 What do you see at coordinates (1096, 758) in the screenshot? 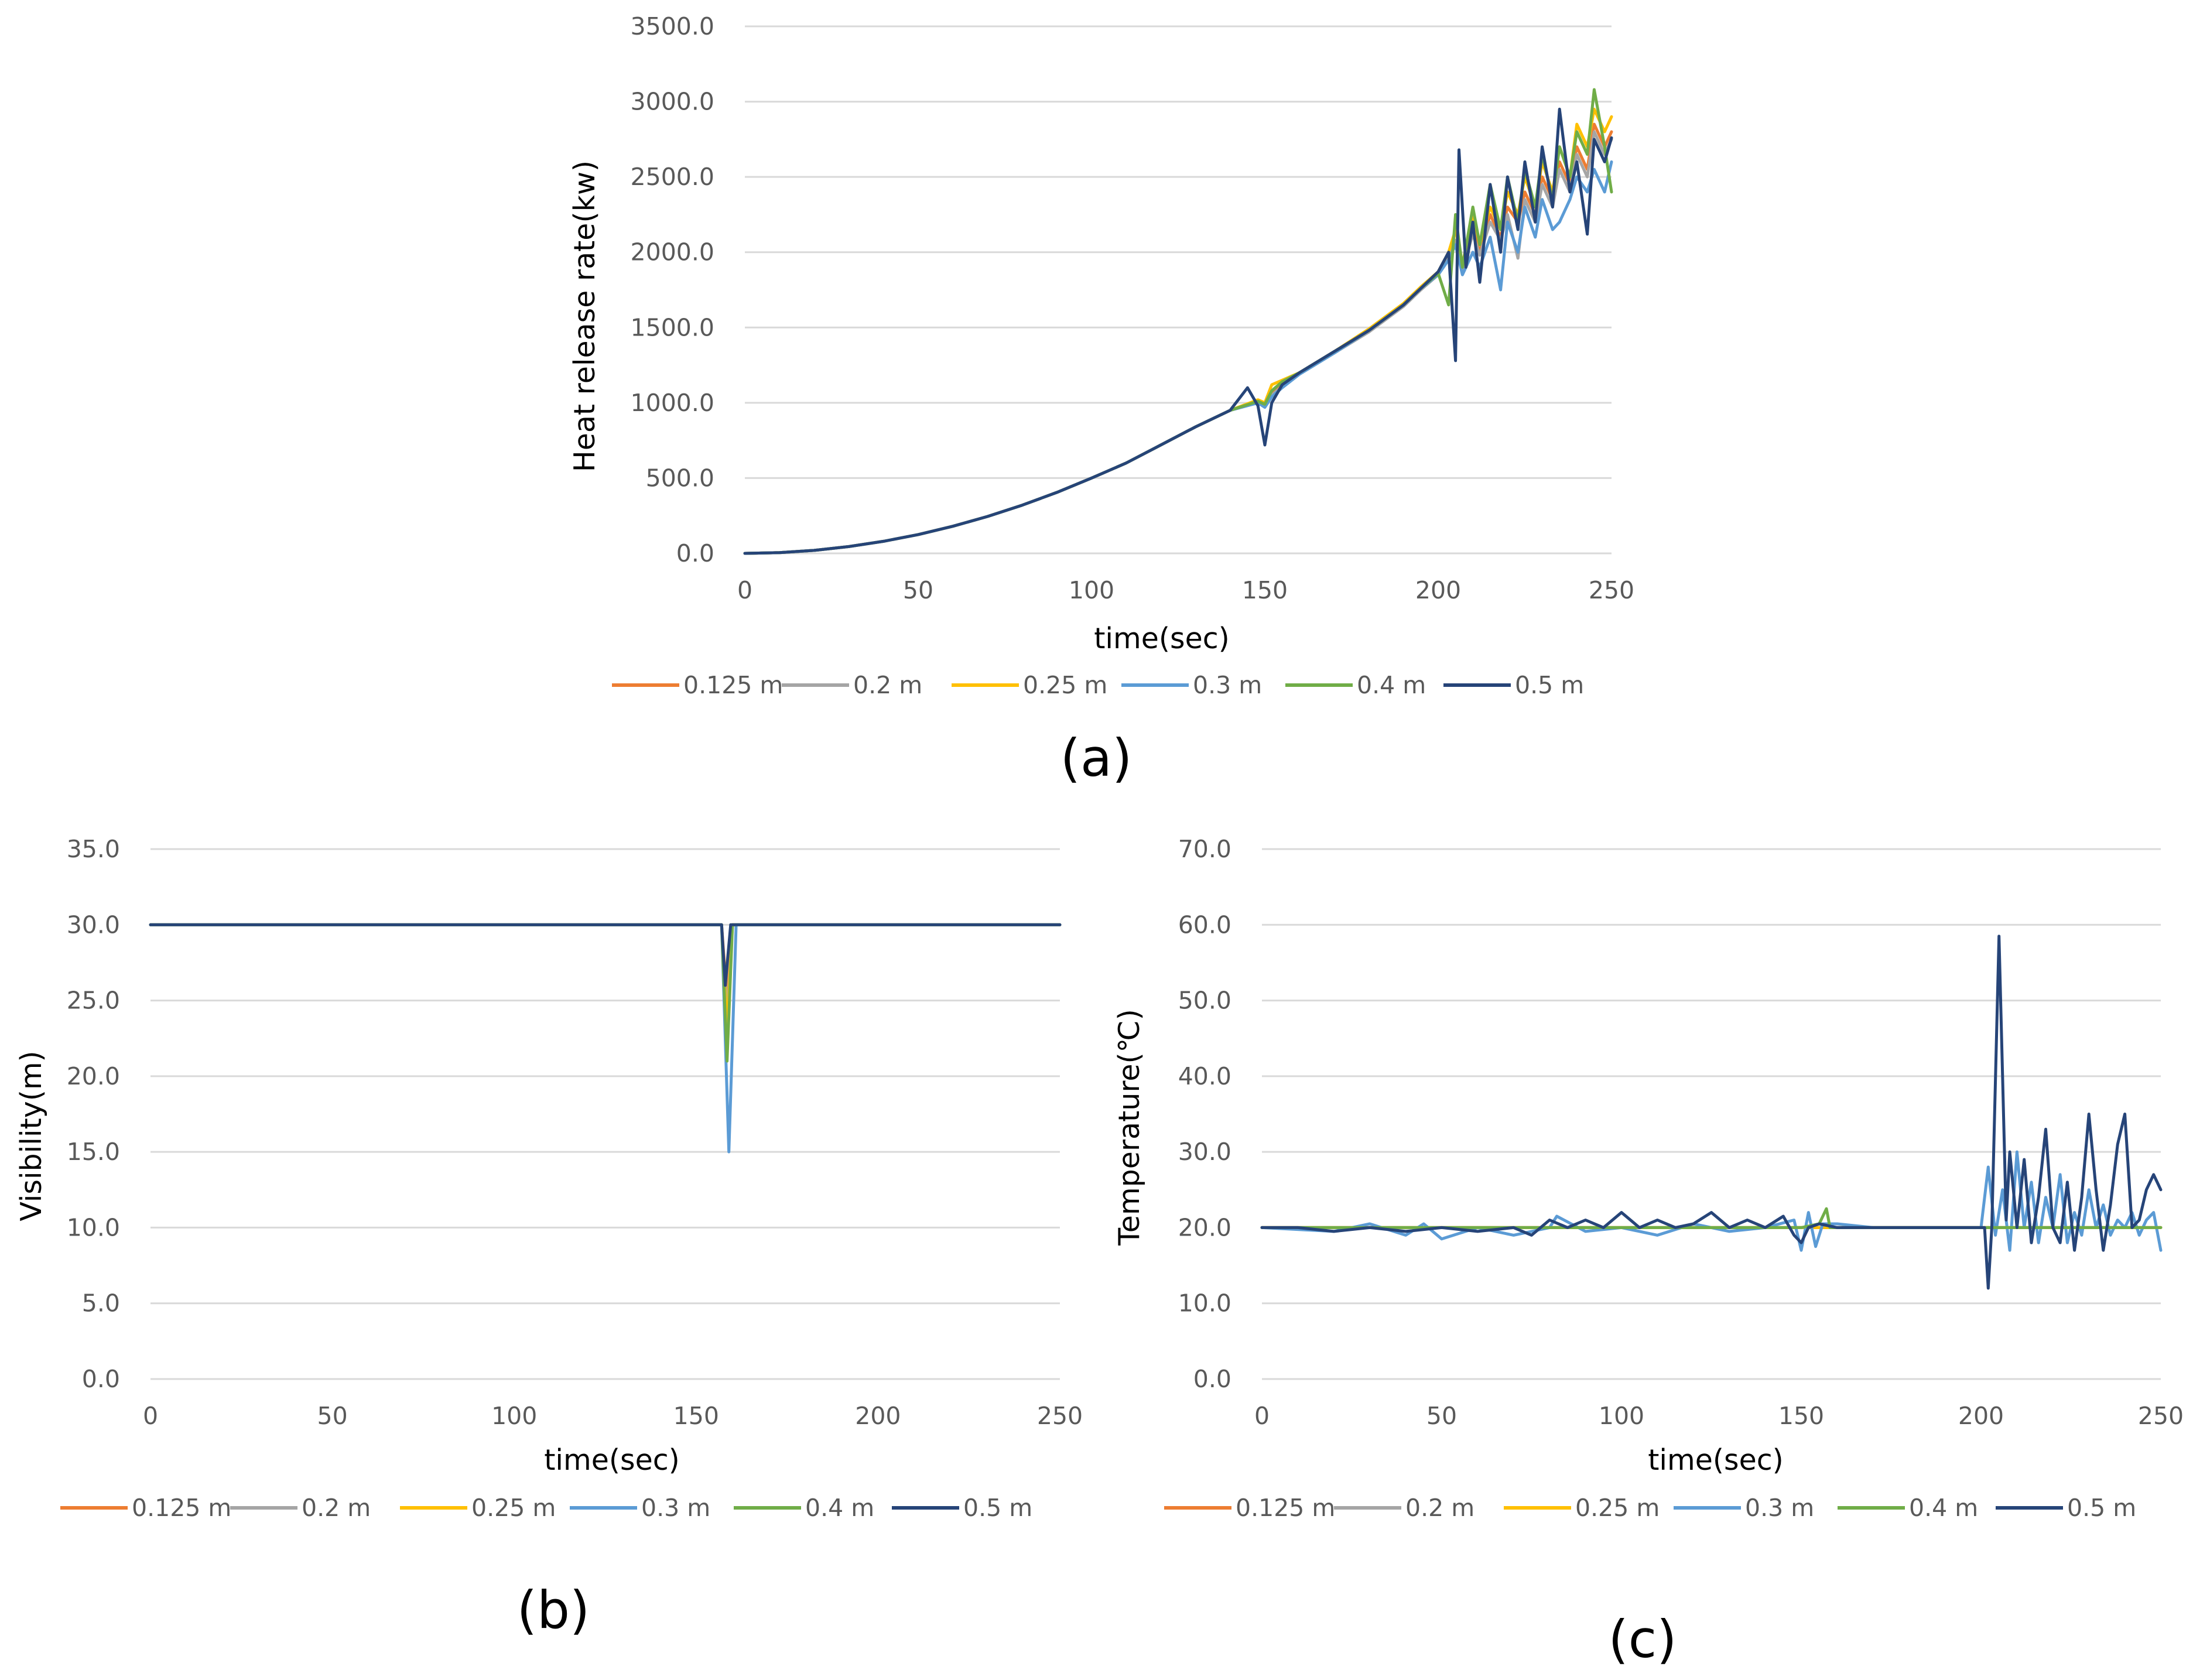
I see `chart-a-caption: (a)` at bounding box center [1096, 758].